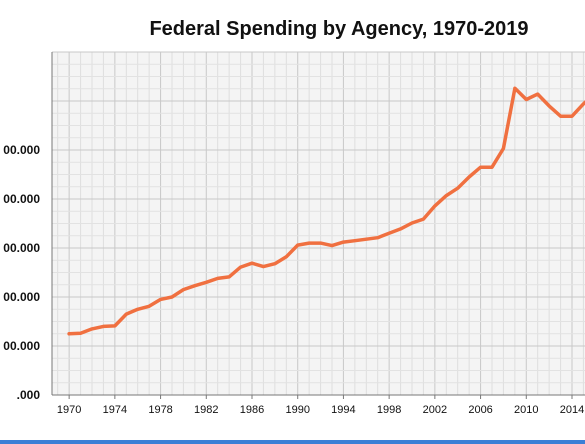 The height and width of the screenshot is (444, 585). I want to click on x-tick-label: 2002, so click(435, 410).